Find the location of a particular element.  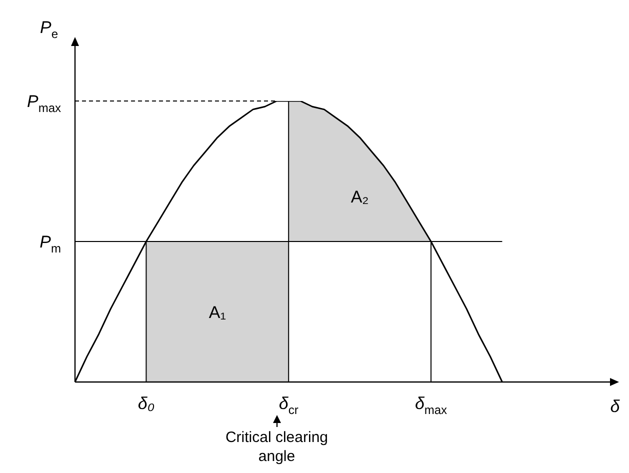

series-label: A₂ is located at coordinates (359, 196).